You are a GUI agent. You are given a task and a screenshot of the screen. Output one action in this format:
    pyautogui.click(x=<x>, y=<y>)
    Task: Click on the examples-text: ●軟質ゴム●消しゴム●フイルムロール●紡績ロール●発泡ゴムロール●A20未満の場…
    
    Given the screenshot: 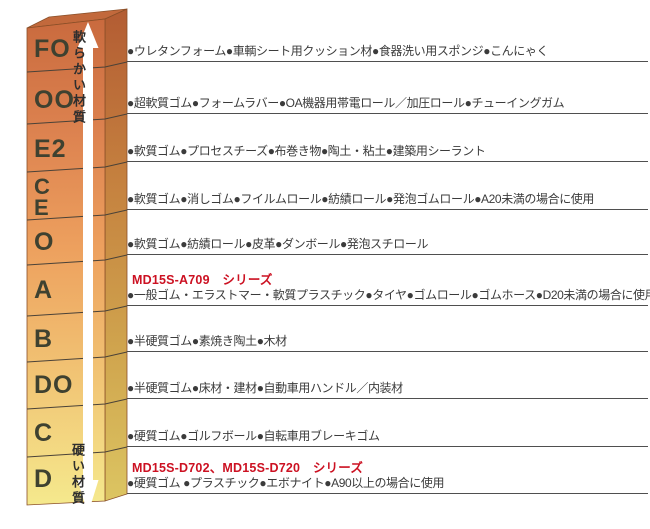 What is the action you would take?
    pyautogui.click(x=361, y=199)
    